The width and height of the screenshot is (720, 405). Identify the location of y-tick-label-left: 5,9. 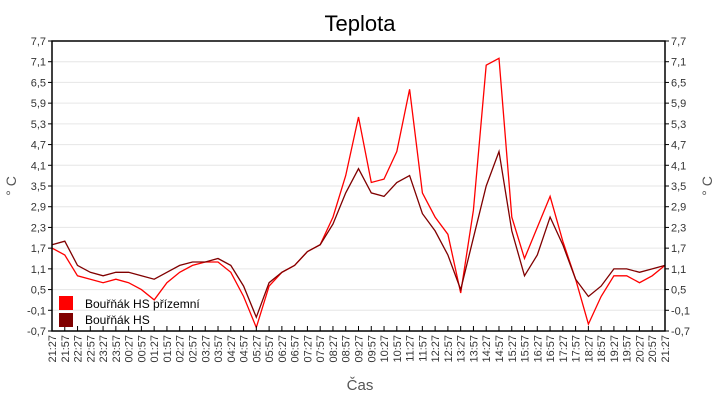
(38, 104).